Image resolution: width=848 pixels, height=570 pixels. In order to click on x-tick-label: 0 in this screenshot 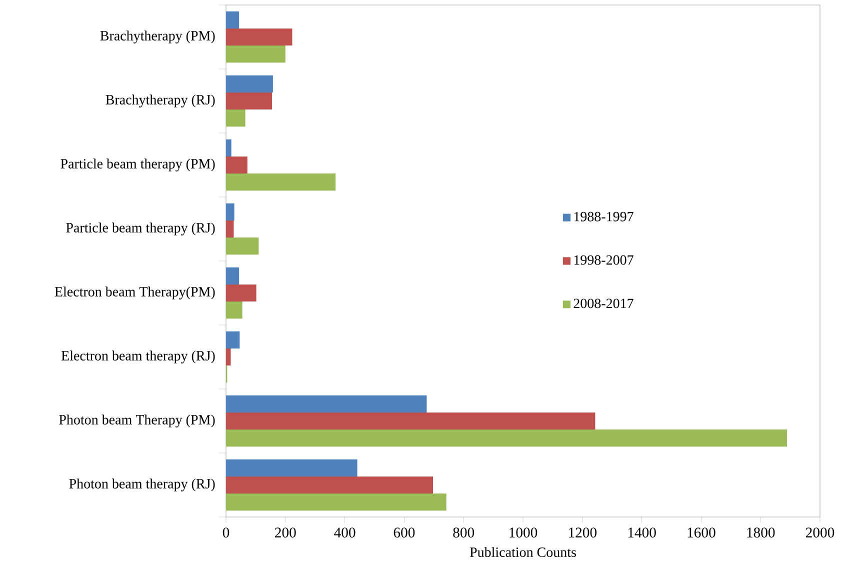, I will do `click(226, 533)`.